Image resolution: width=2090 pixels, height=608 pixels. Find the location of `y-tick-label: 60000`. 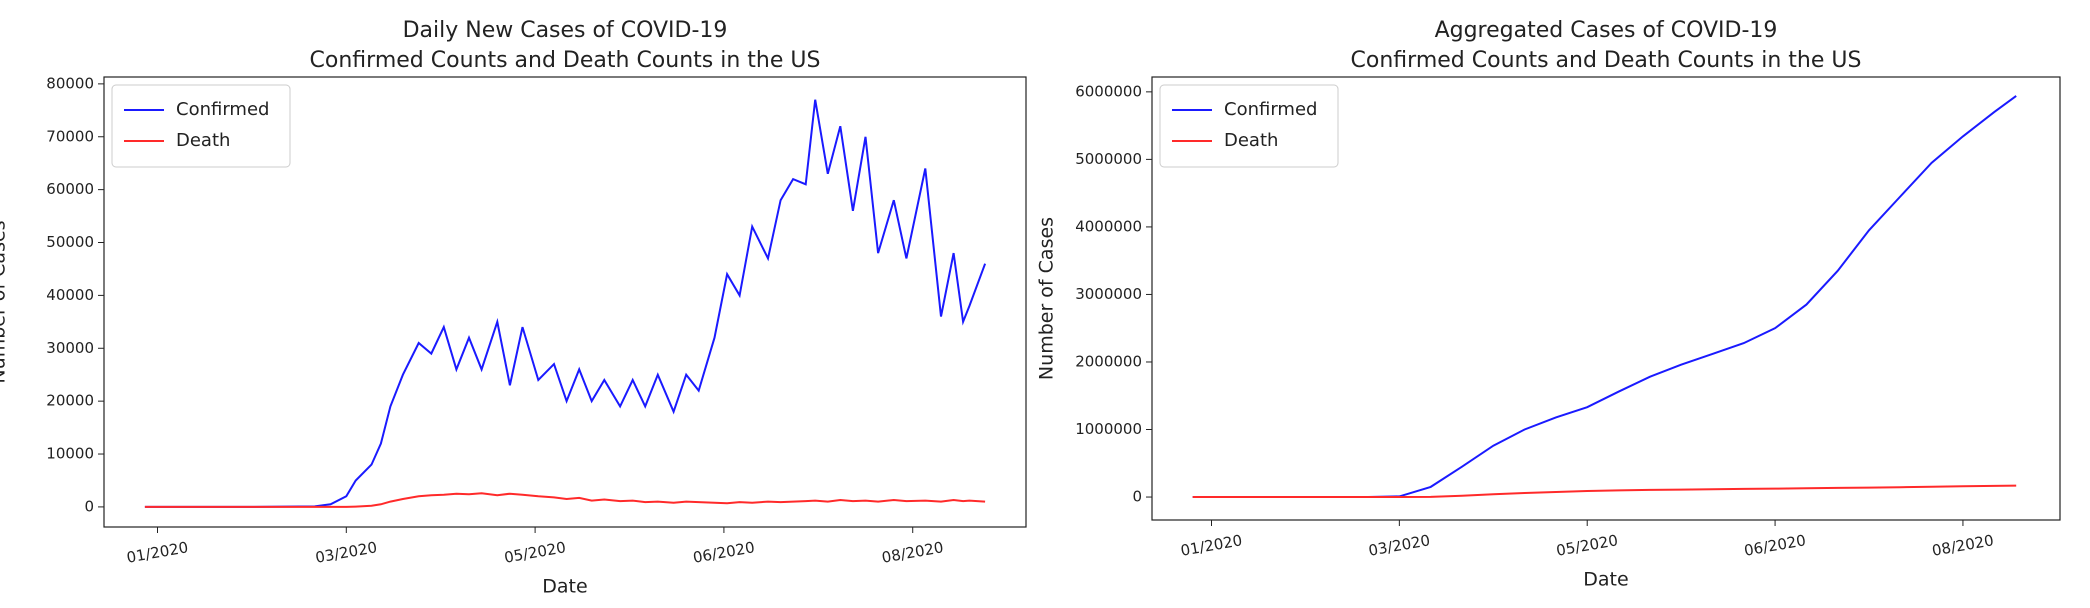

y-tick-label: 60000 is located at coordinates (70, 189).